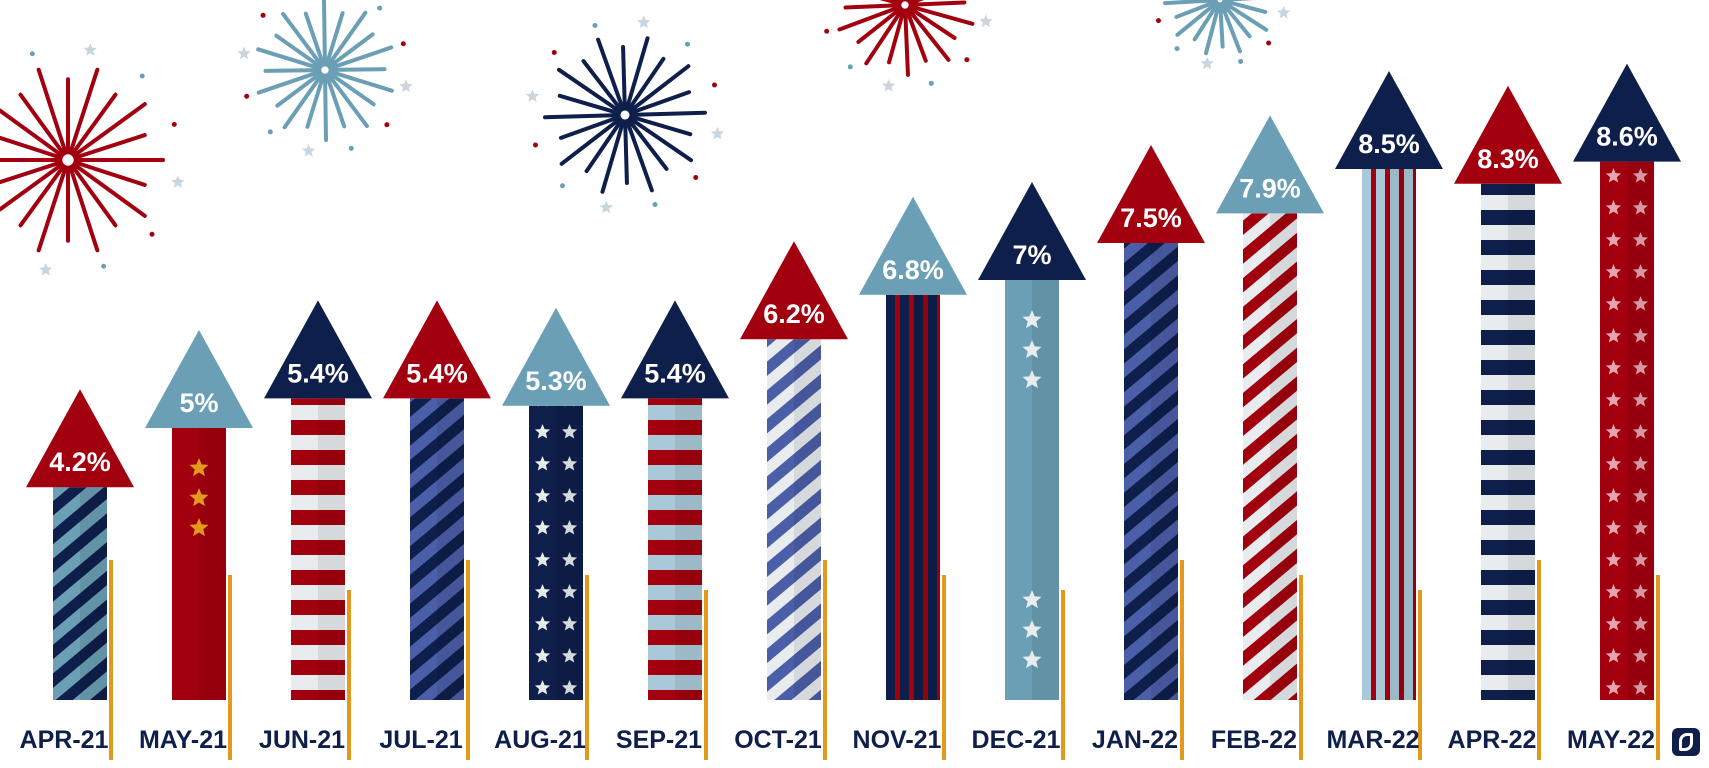  Describe the element at coordinates (1686, 742) in the screenshot. I see `elephant-logo-icon` at that location.